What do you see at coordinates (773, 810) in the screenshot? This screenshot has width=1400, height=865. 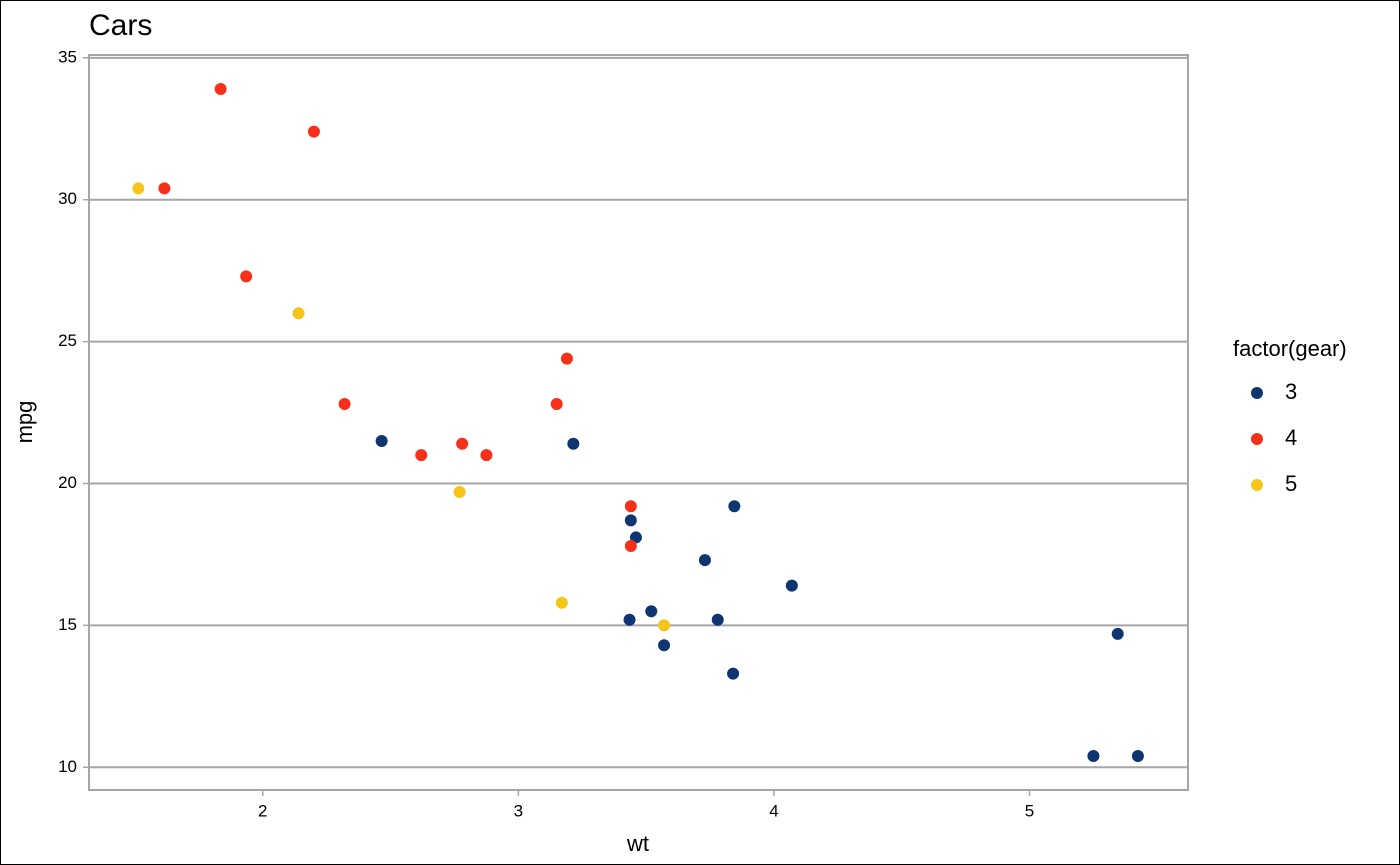 I see `x-tick-label: 4` at bounding box center [773, 810].